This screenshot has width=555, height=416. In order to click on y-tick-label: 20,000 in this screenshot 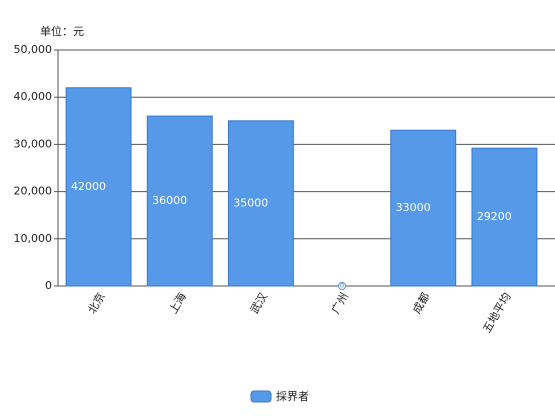, I will do `click(33, 191)`.